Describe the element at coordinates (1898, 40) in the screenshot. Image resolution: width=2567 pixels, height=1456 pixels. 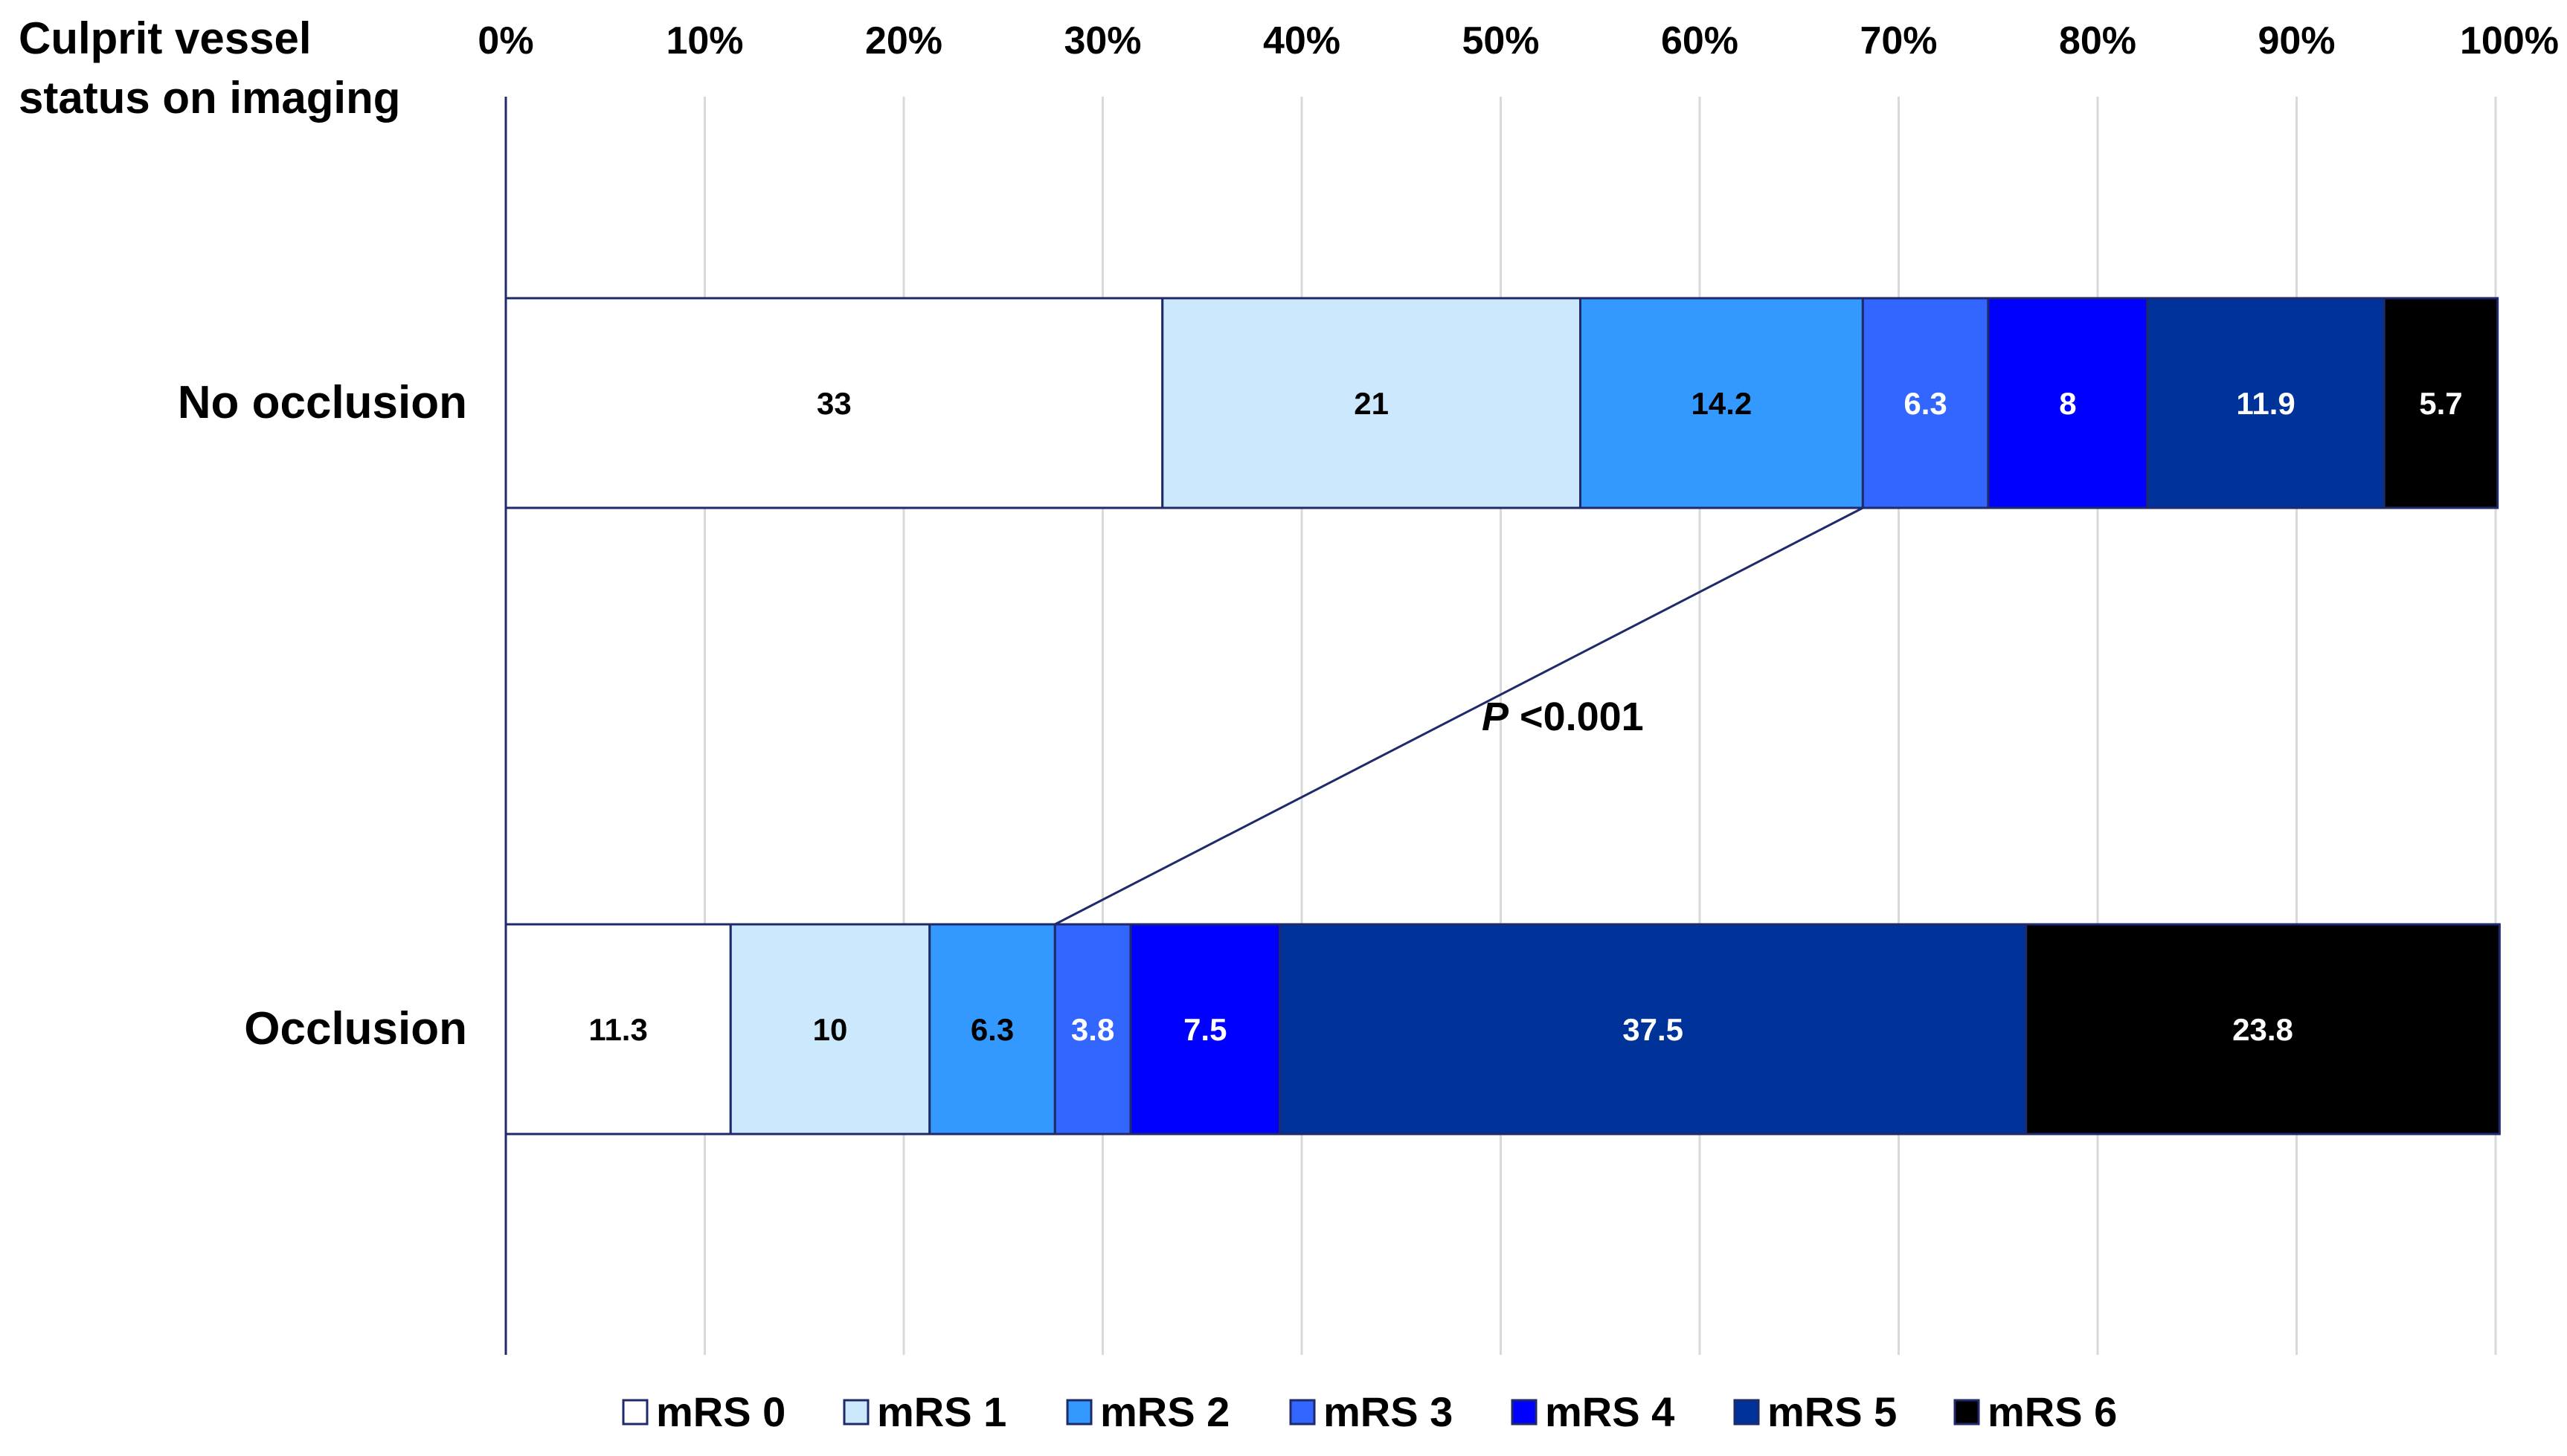
I see `x-tick-label: 70%` at that location.